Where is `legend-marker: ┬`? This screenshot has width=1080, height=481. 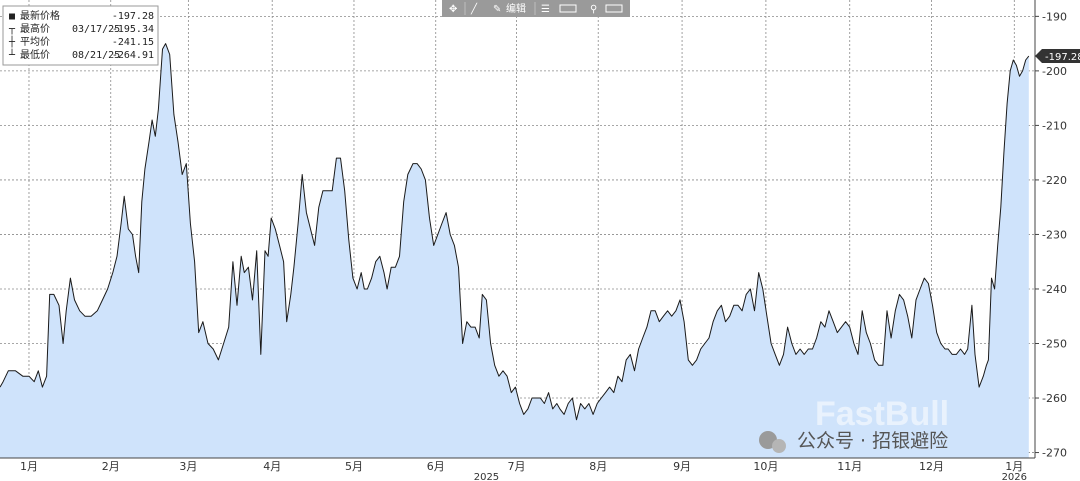
legend-marker: ┬ is located at coordinates (12, 29).